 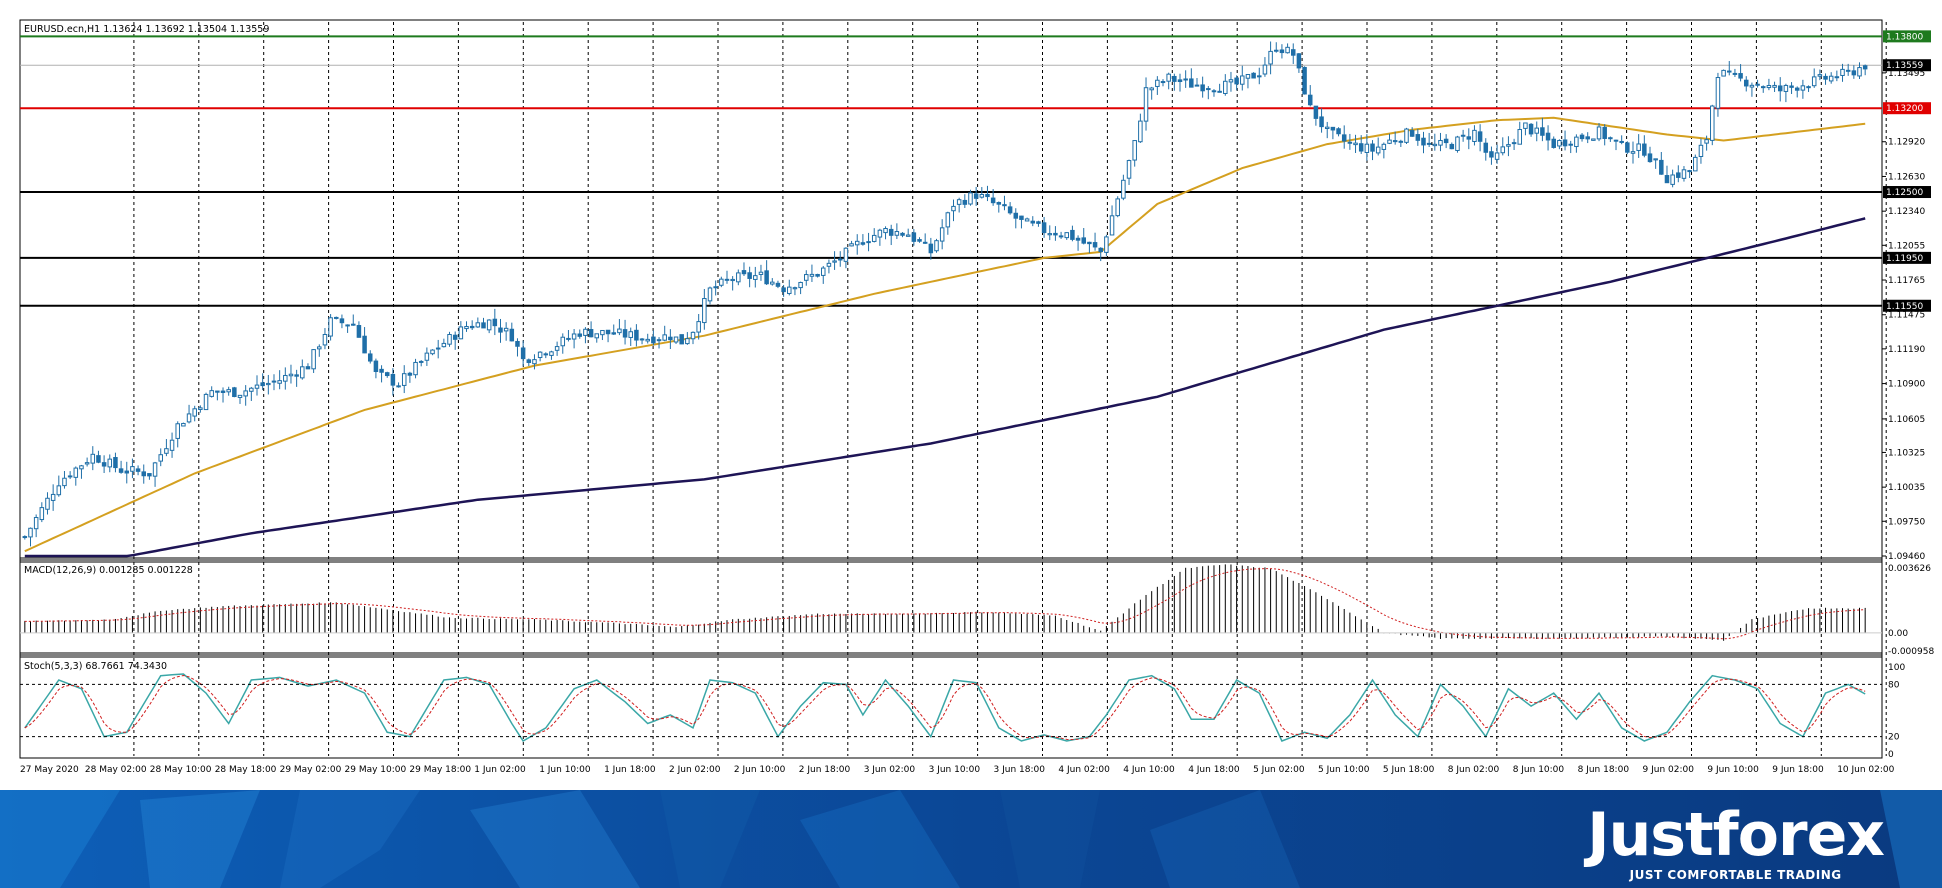 What do you see at coordinates (1906, 453) in the screenshot?
I see `price-tick-label: 1.10325` at bounding box center [1906, 453].